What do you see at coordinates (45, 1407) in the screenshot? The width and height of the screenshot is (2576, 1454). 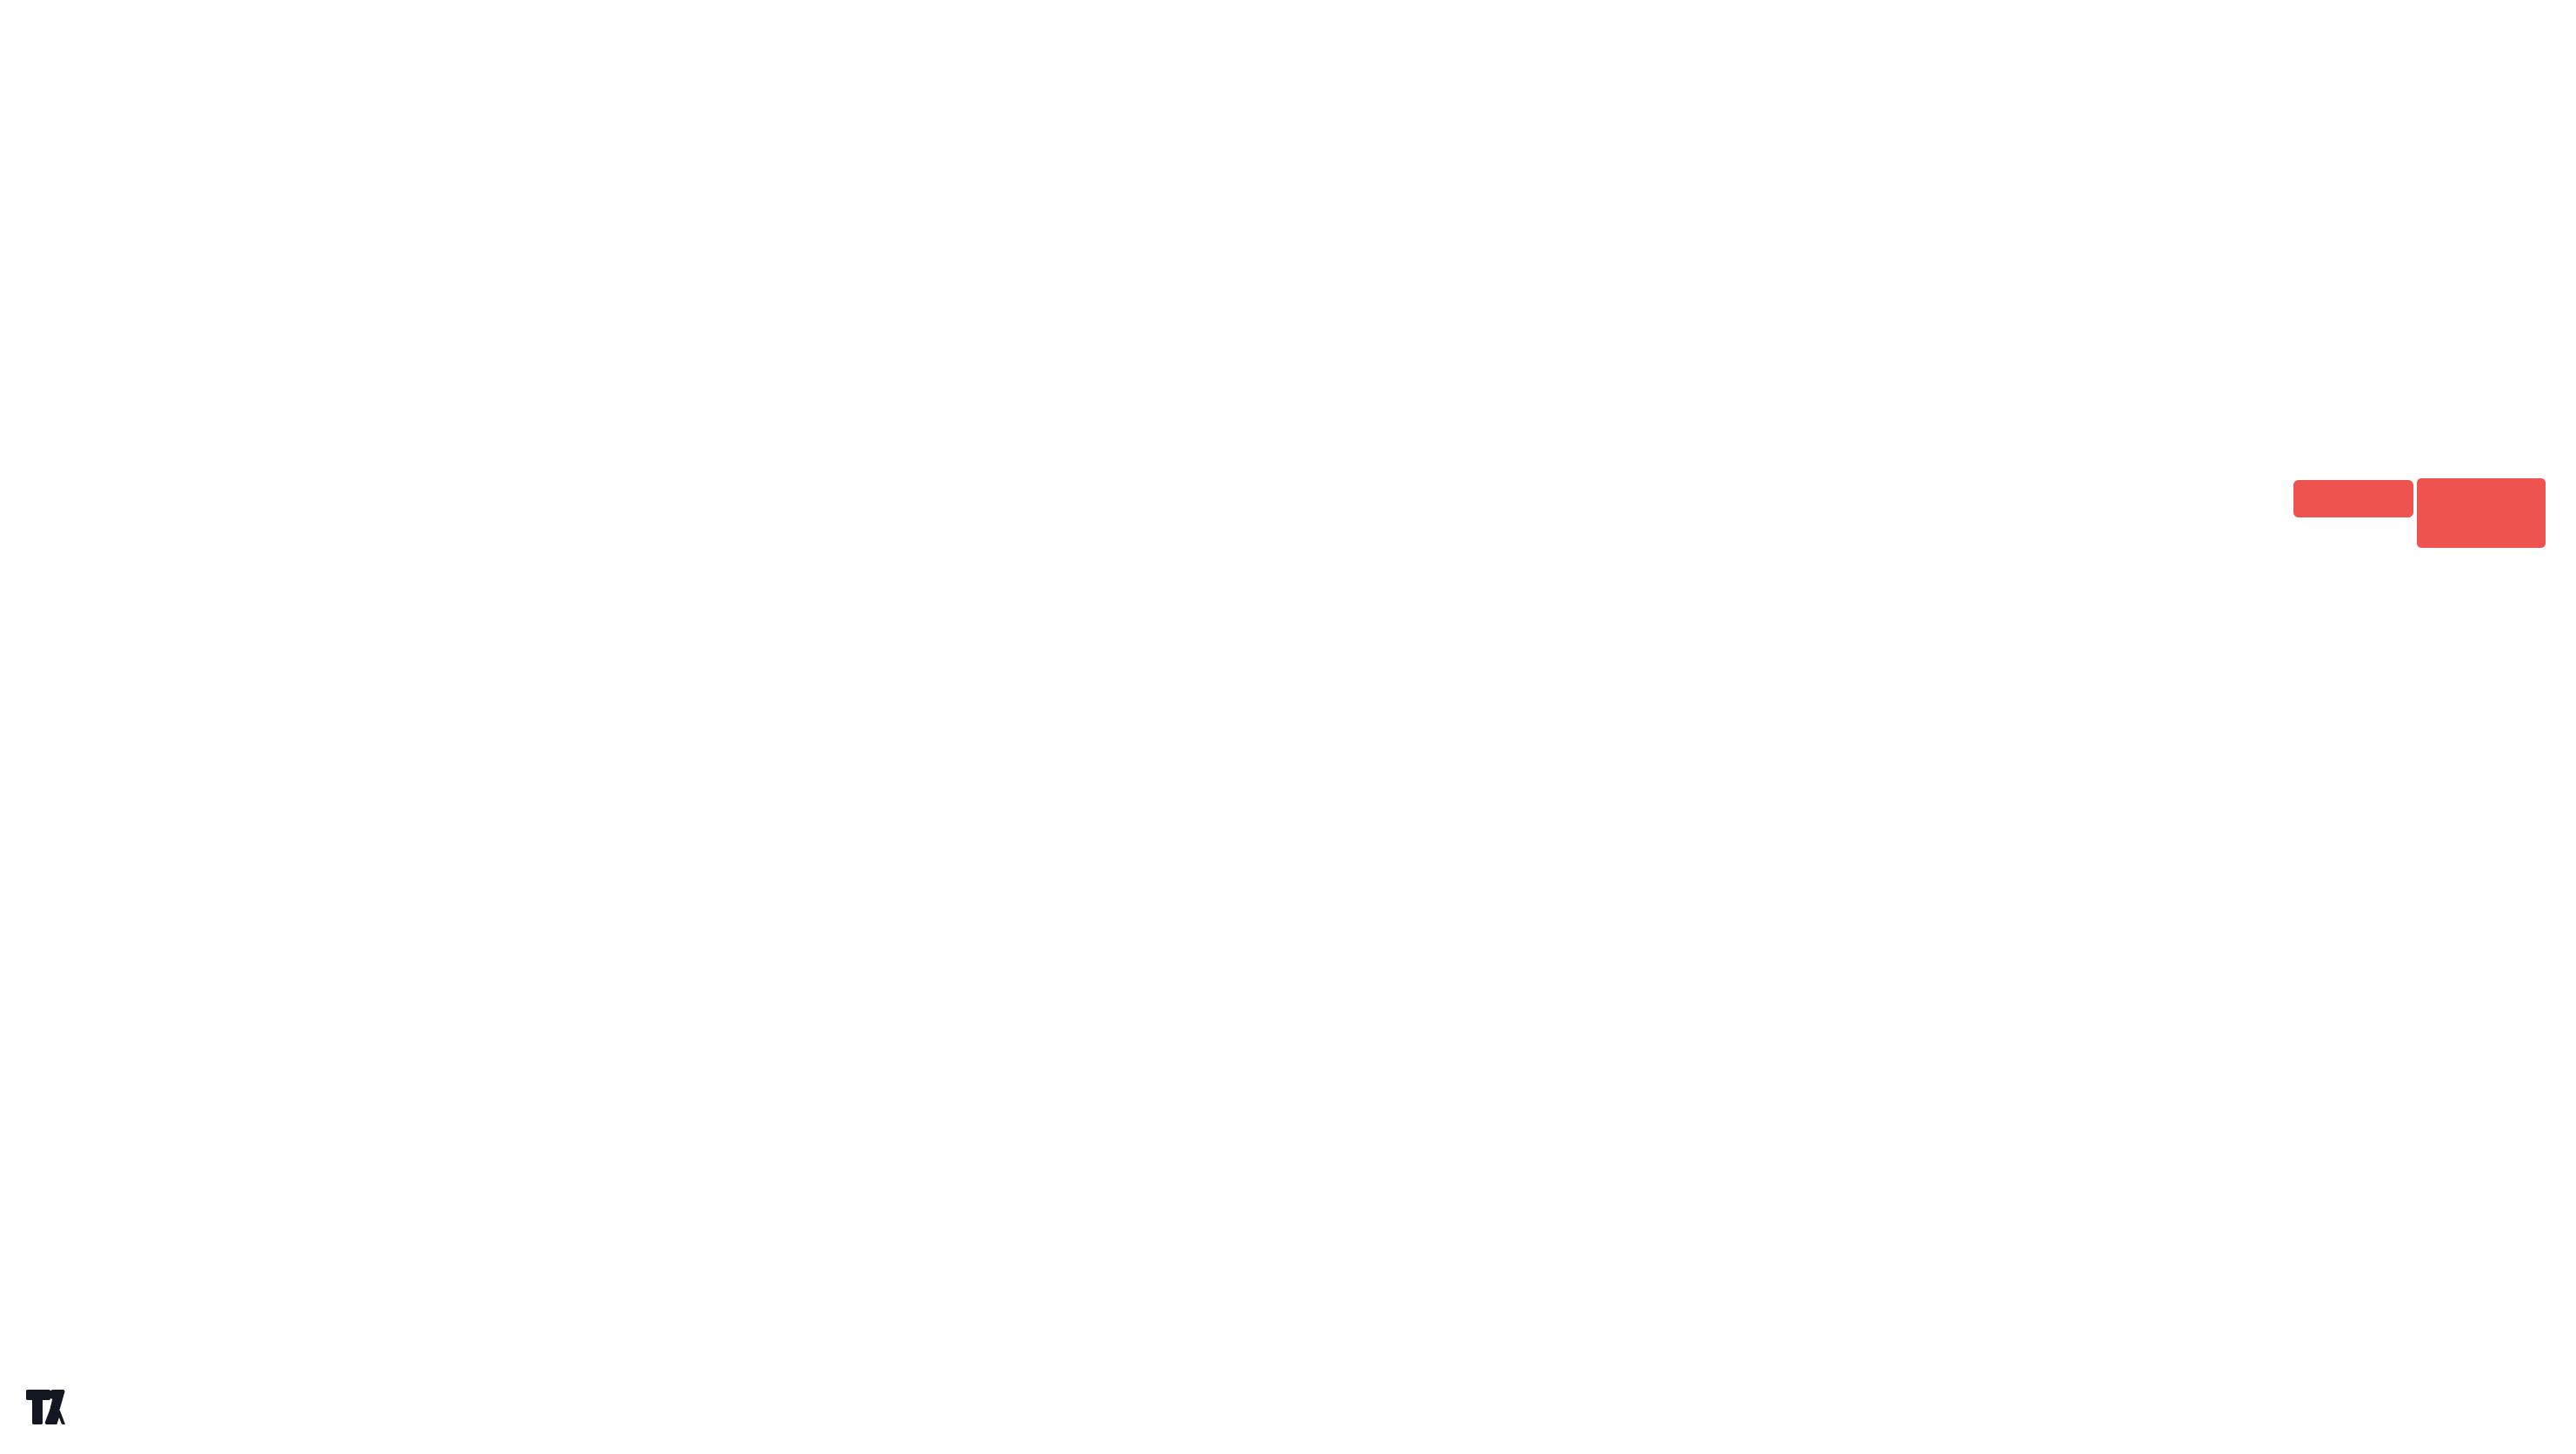 I see `tradingview-logo-icon` at bounding box center [45, 1407].